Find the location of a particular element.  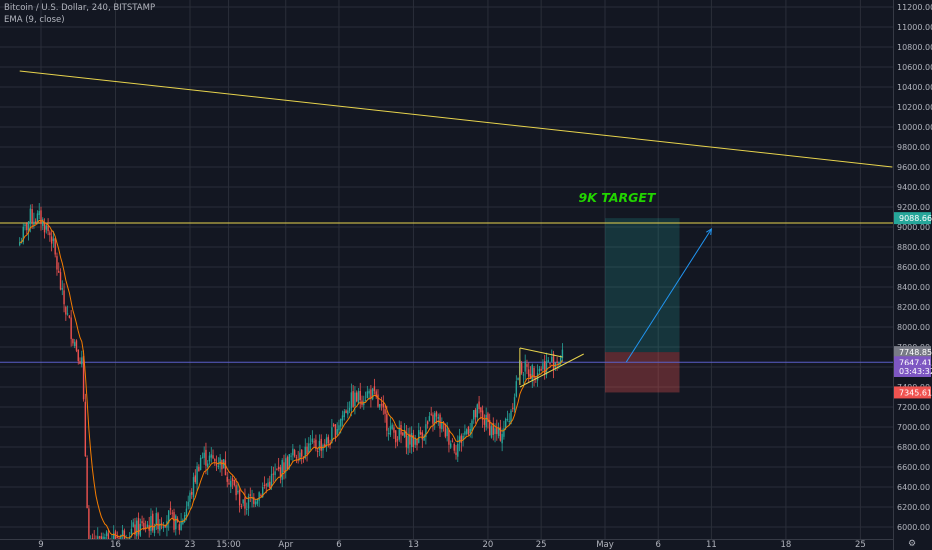

price-tick-label: 6200.00 is located at coordinates (913, 507).